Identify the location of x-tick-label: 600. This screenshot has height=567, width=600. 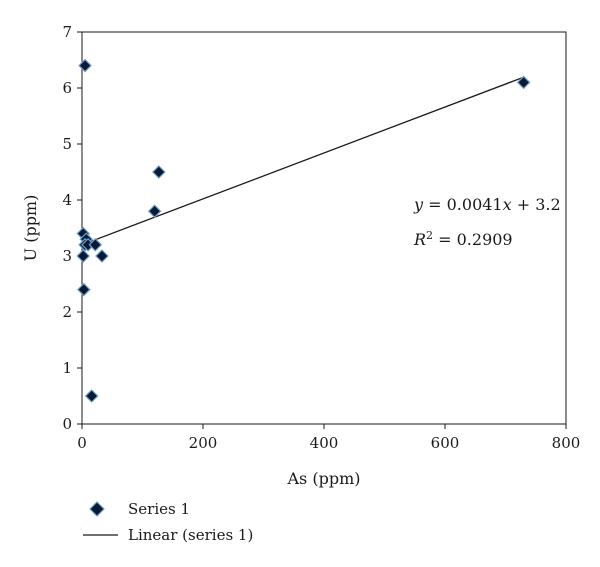
(445, 443).